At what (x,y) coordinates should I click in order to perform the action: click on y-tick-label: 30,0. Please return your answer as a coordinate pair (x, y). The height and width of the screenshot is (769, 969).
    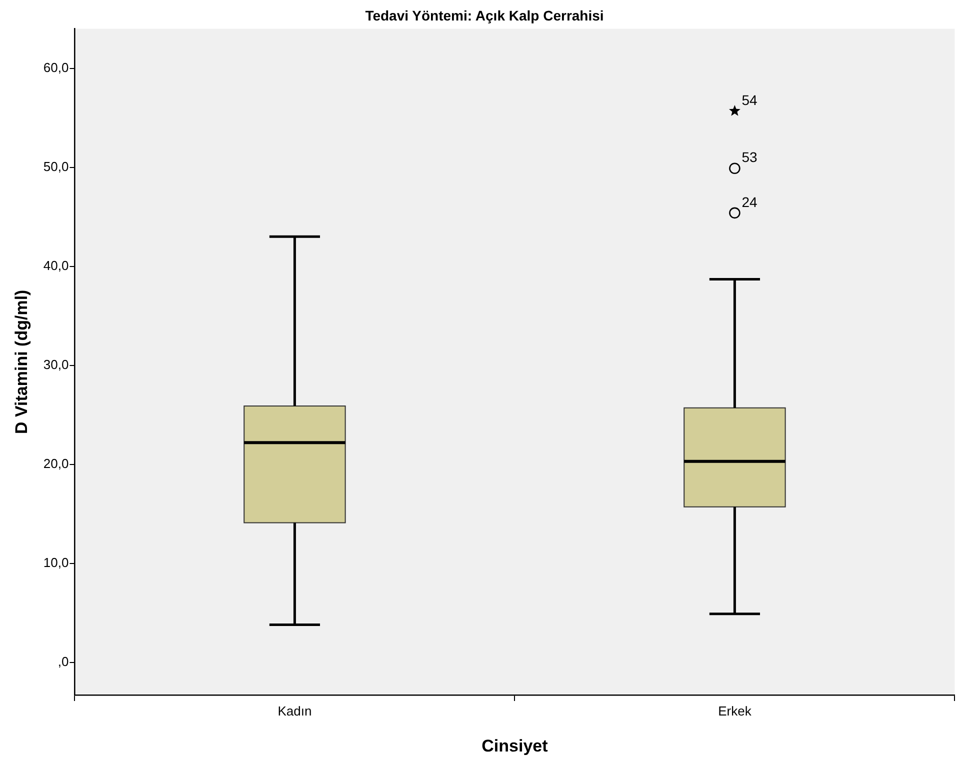
    Looking at the image, I should click on (56, 364).